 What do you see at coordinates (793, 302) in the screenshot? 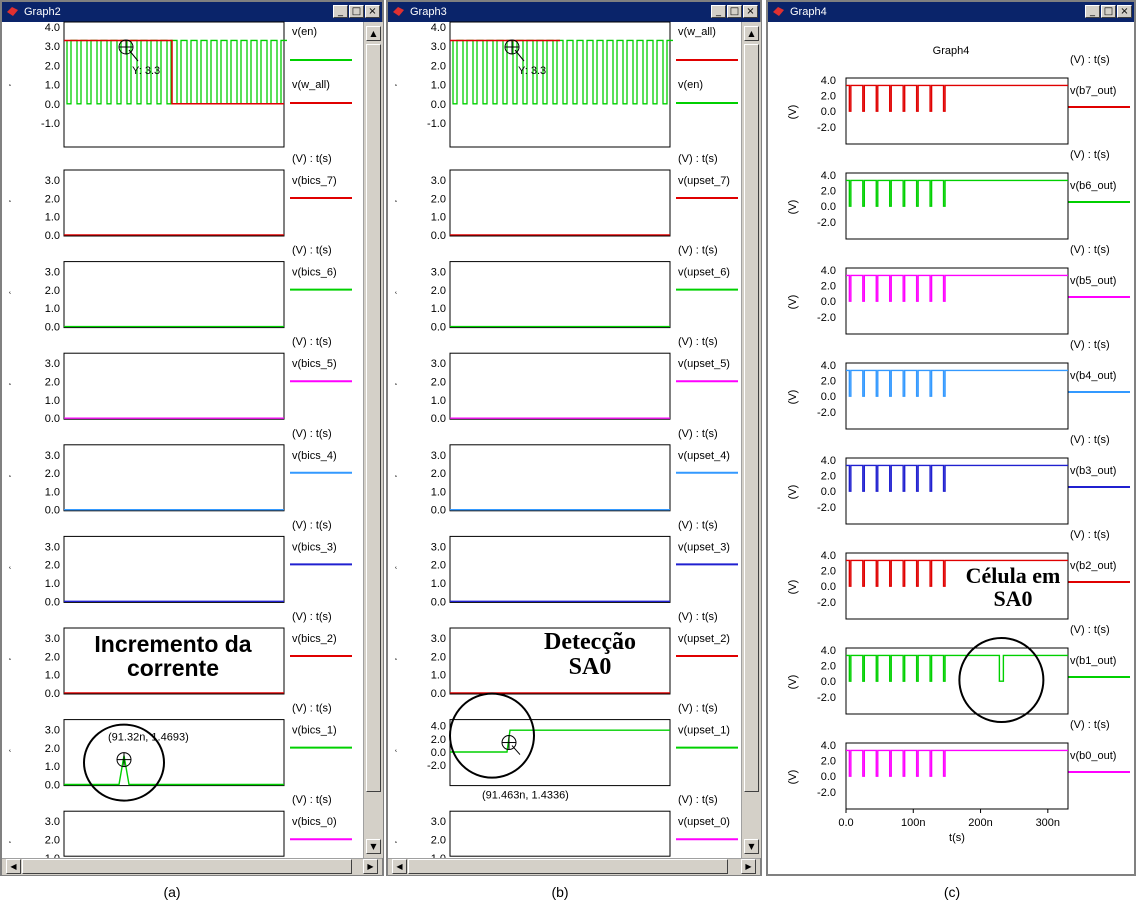
I see `y-axis-label: (V)` at bounding box center [793, 302].